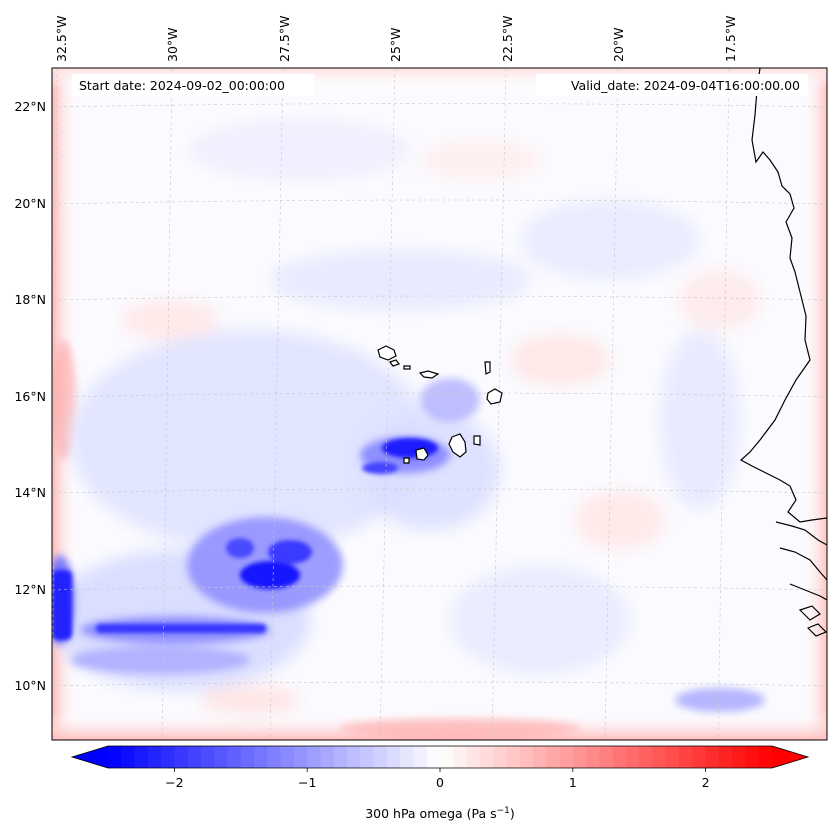  What do you see at coordinates (503, 811) in the screenshot?
I see `colorbar-label-exponent: −1` at bounding box center [503, 811].